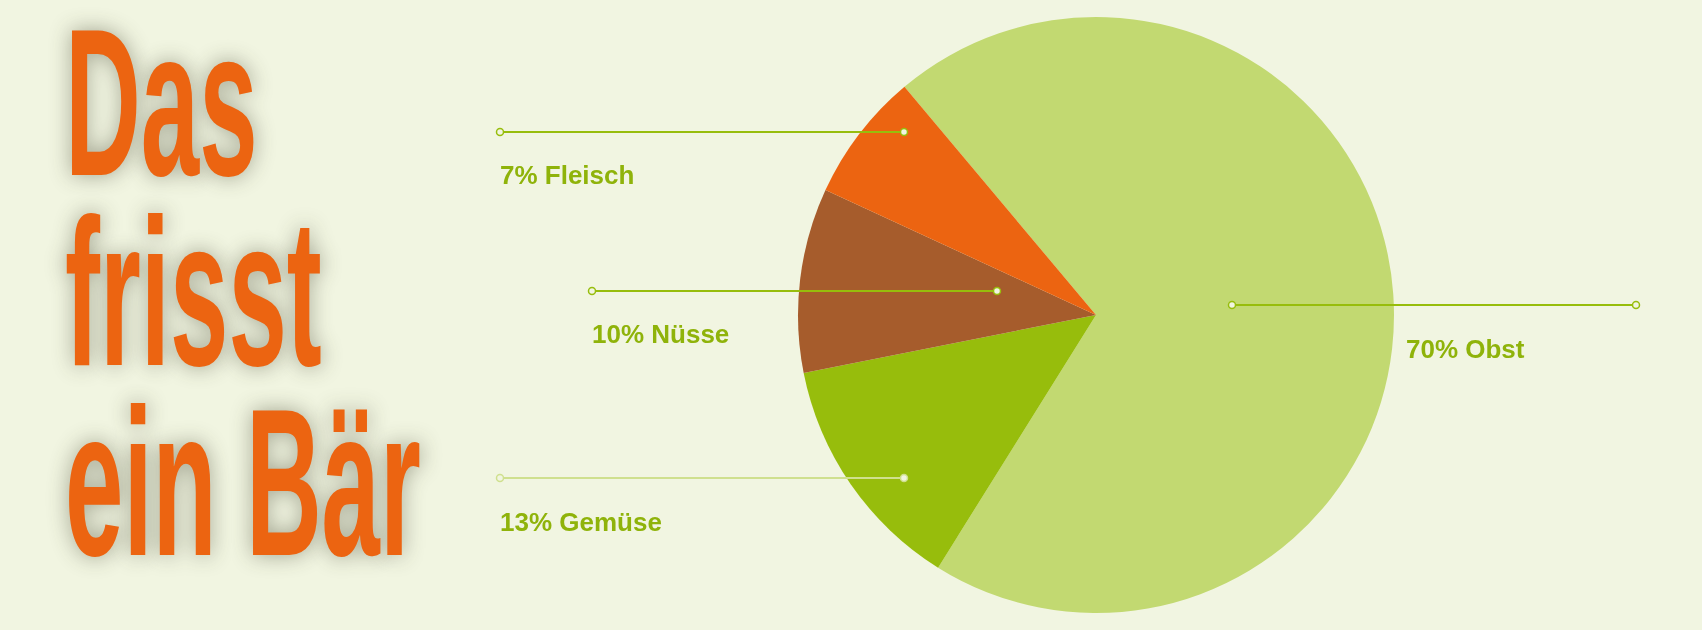 This screenshot has width=1702, height=630. I want to click on slice-label: 13% Gemüse, so click(581, 522).